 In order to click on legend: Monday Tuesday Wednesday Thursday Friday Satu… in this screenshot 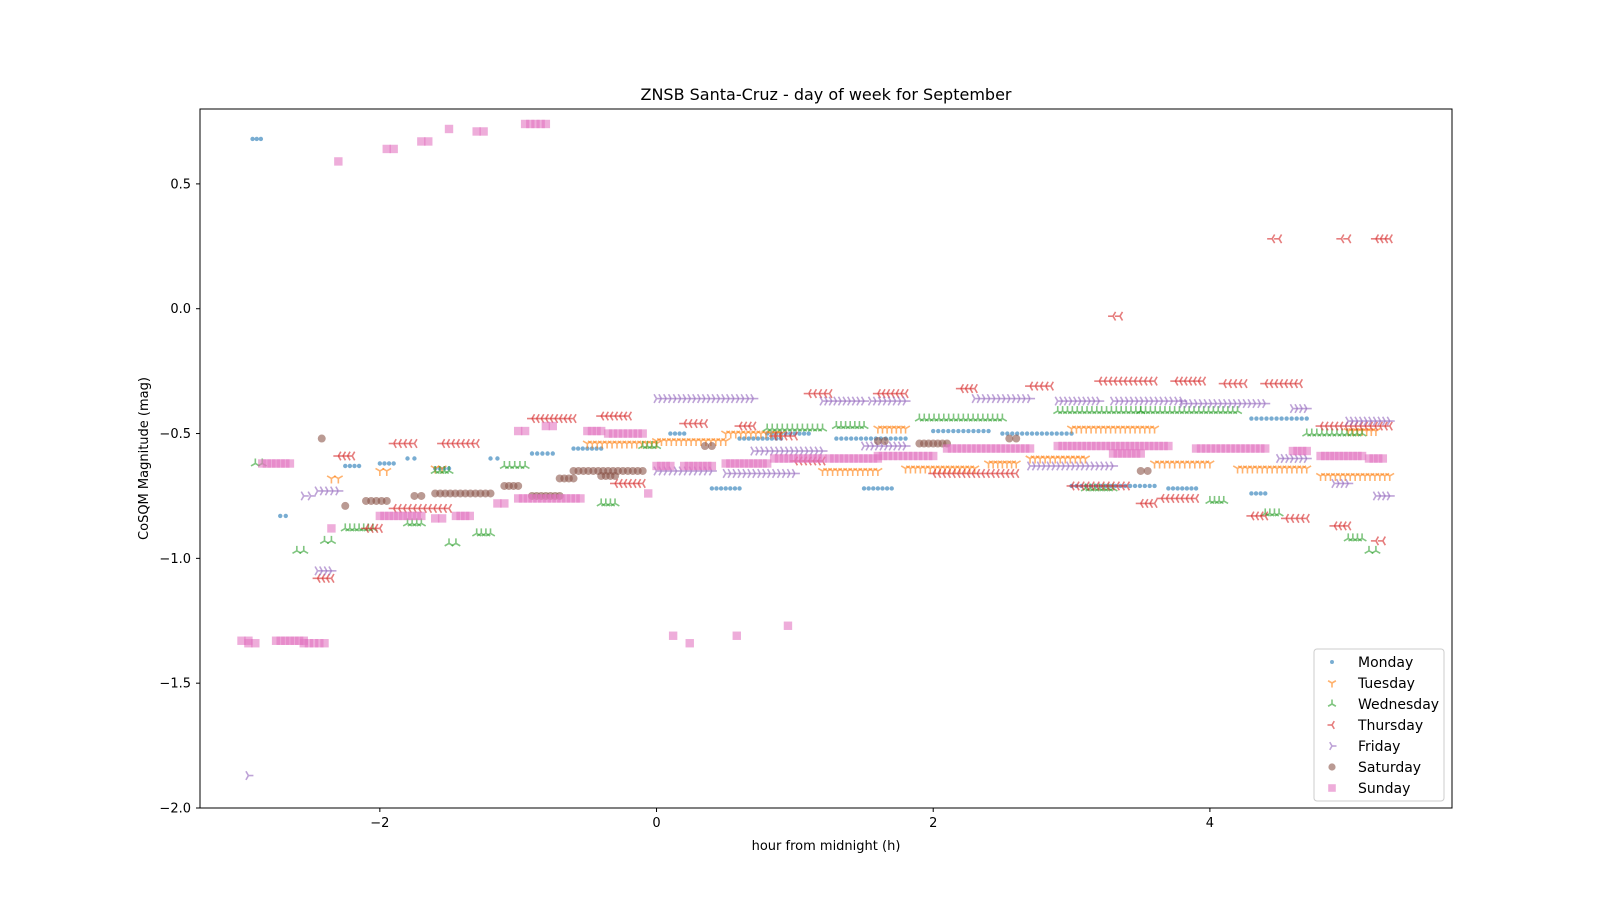, I will do `click(1379, 725)`.